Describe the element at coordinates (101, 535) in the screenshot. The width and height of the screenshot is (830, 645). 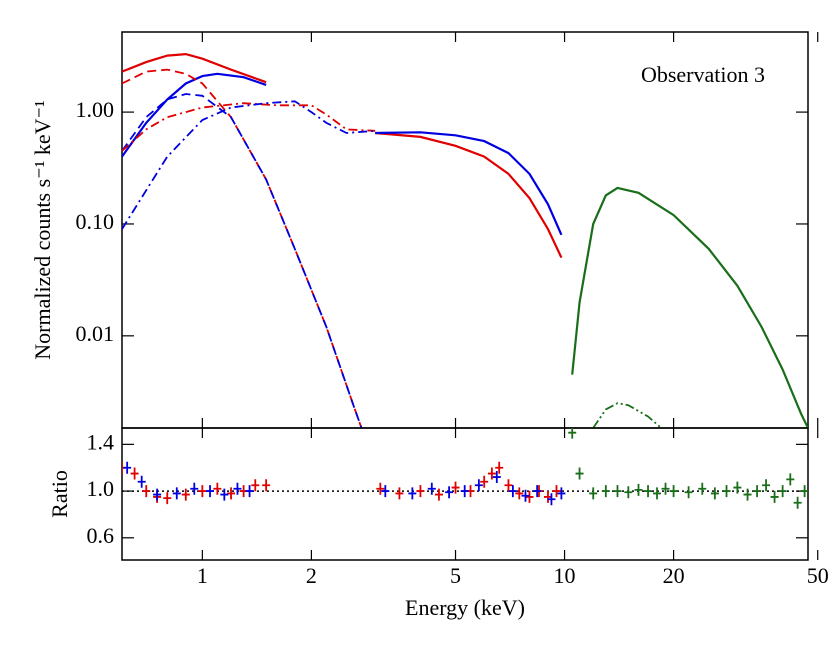
I see `y-tick-label: 0.6` at that location.